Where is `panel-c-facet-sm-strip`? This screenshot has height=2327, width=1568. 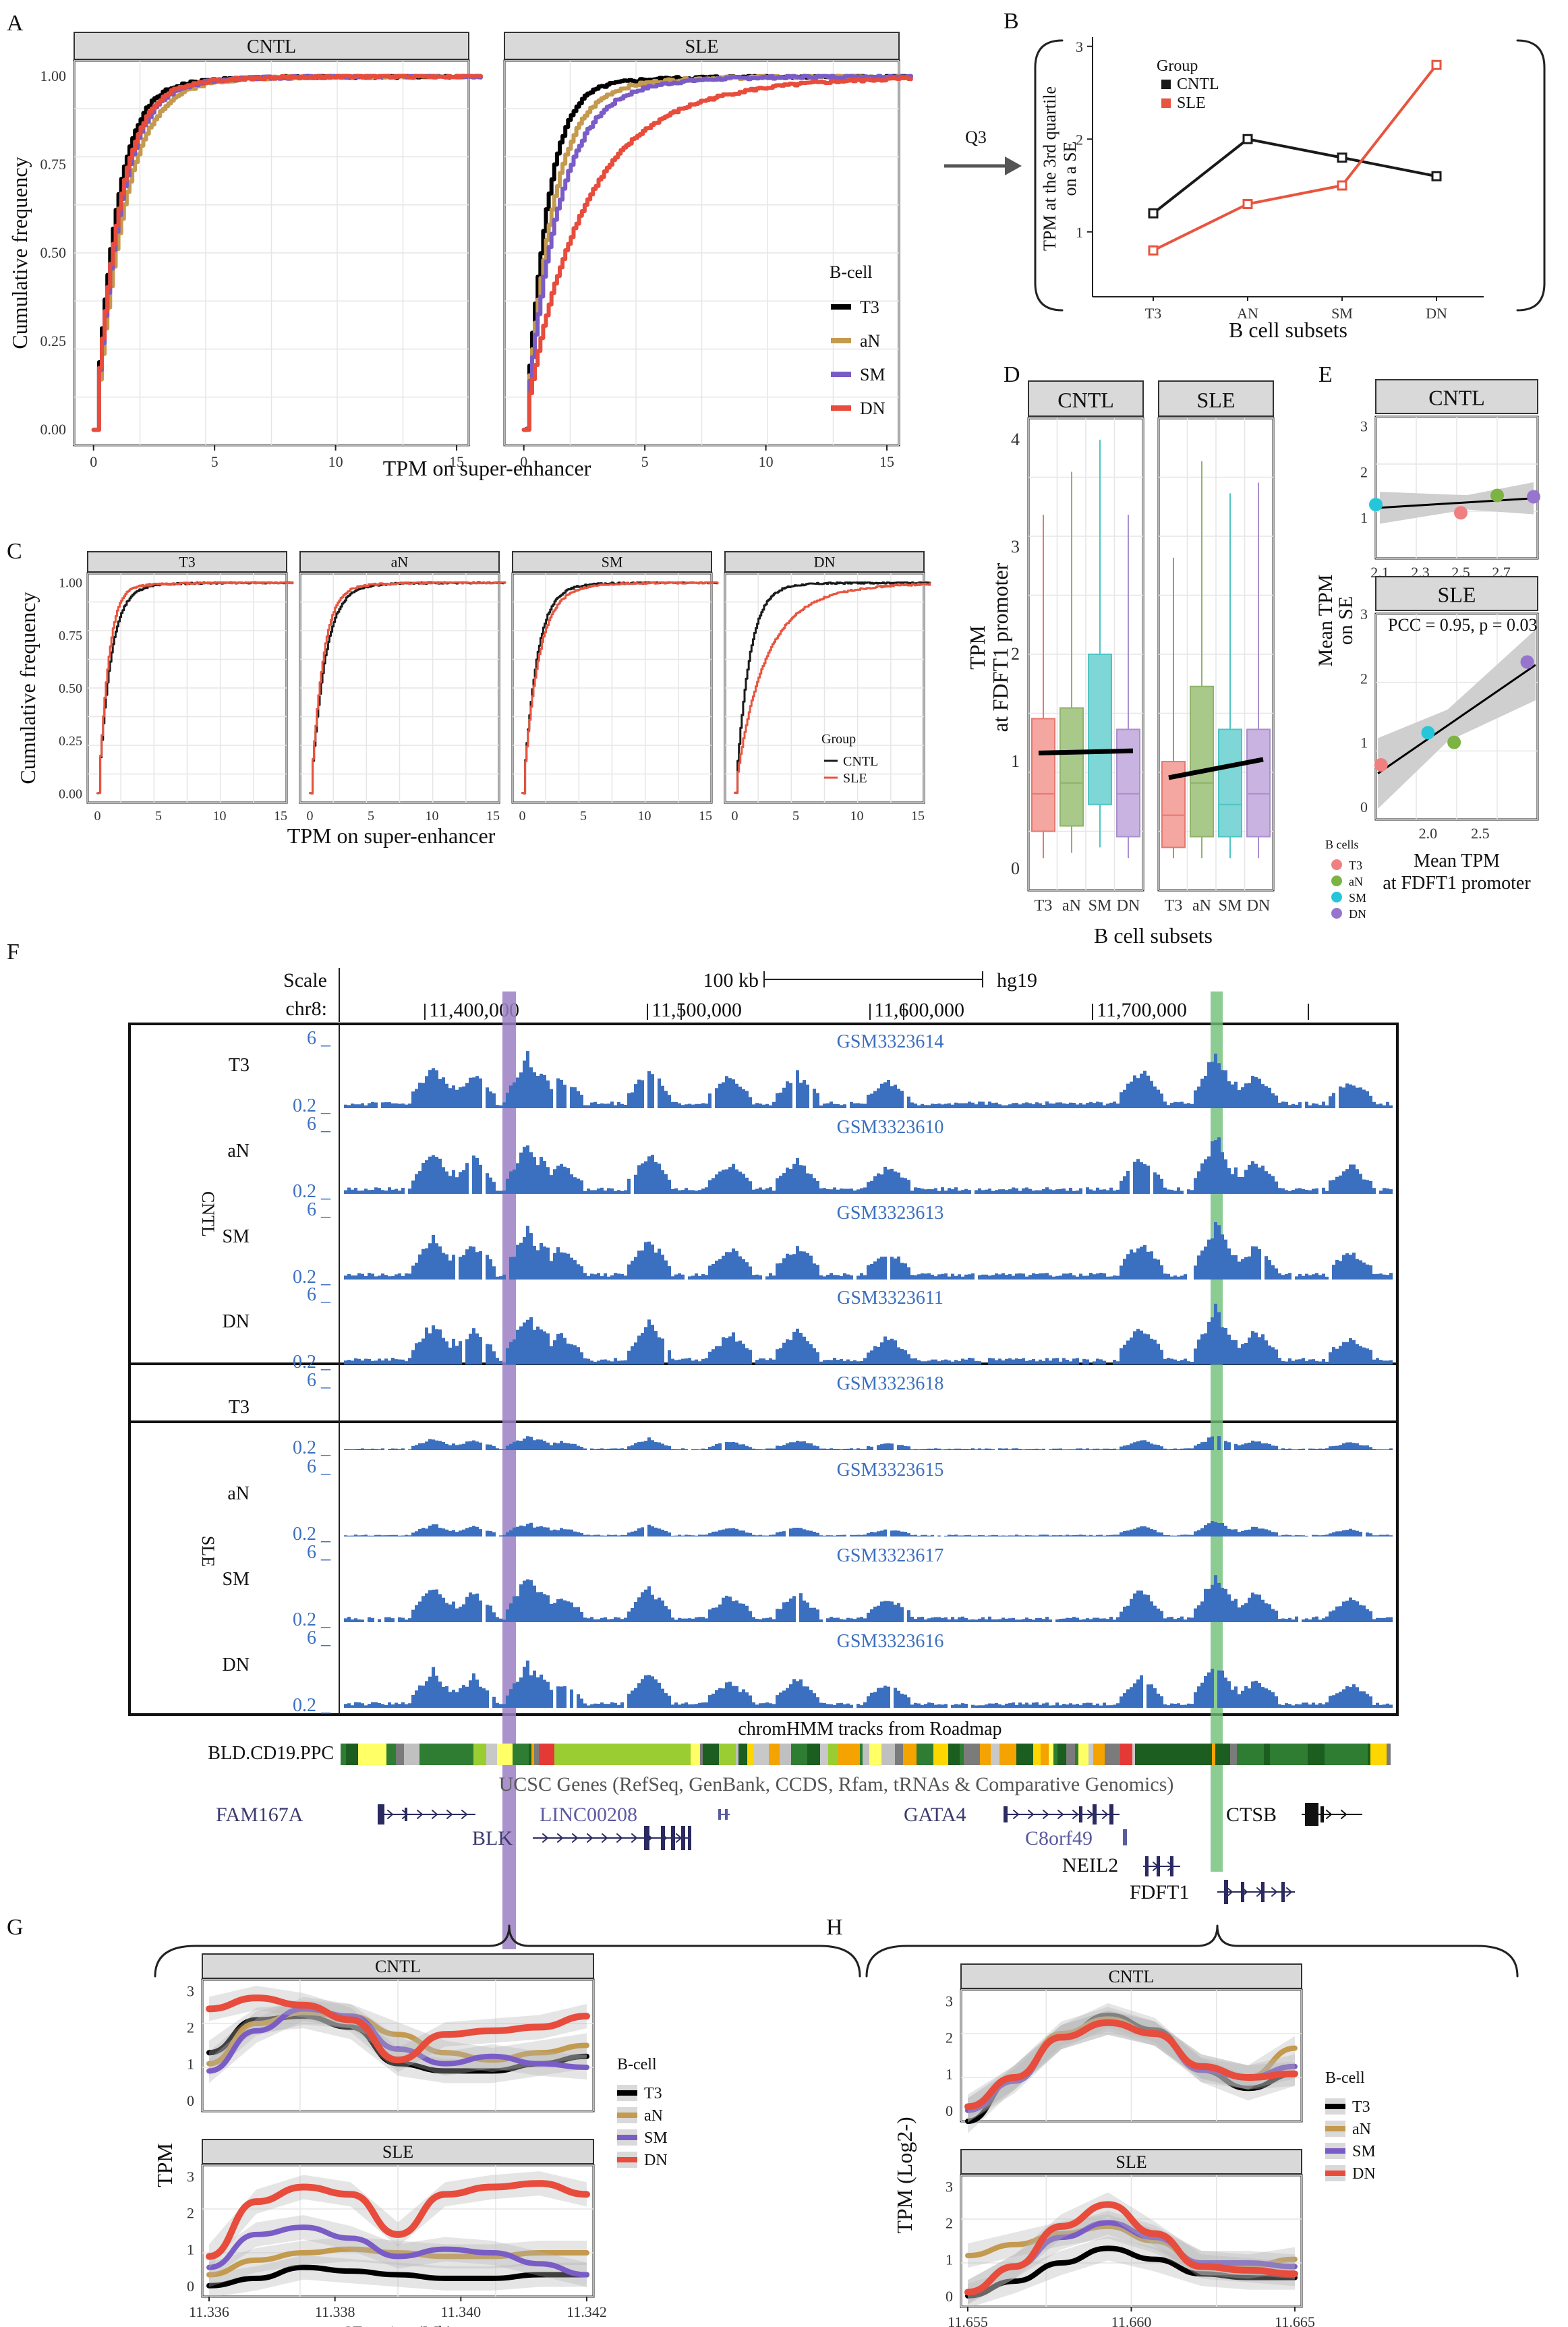
panel-c-facet-sm-strip is located at coordinates (612, 562).